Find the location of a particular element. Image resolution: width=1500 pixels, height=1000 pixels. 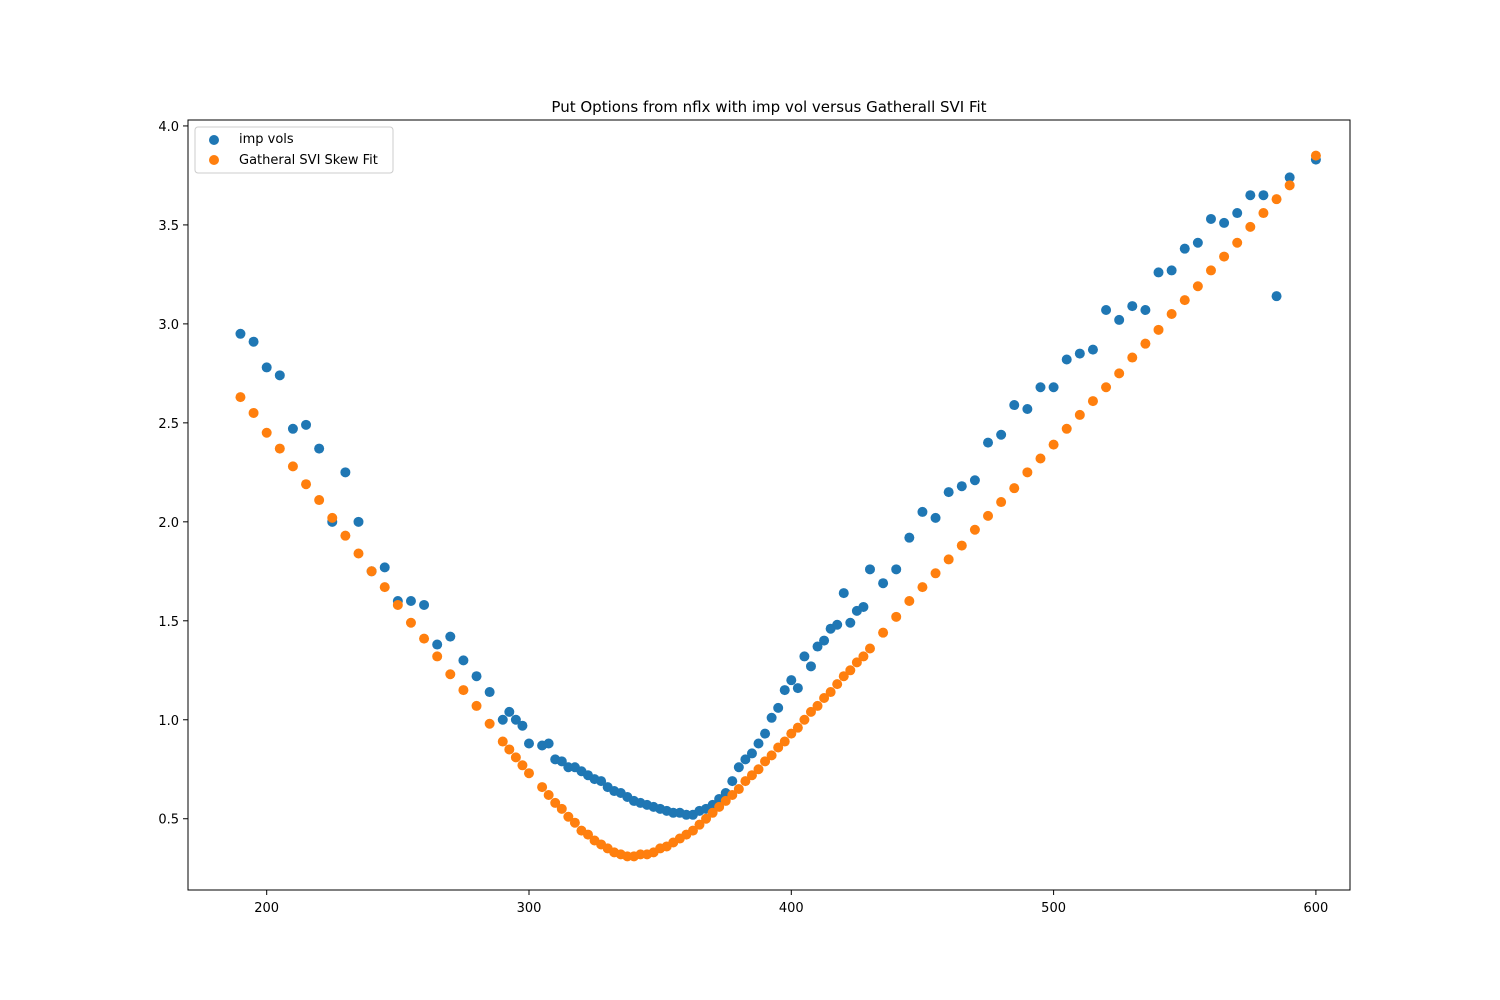

y-tick-label: 2.0 is located at coordinates (168, 523).